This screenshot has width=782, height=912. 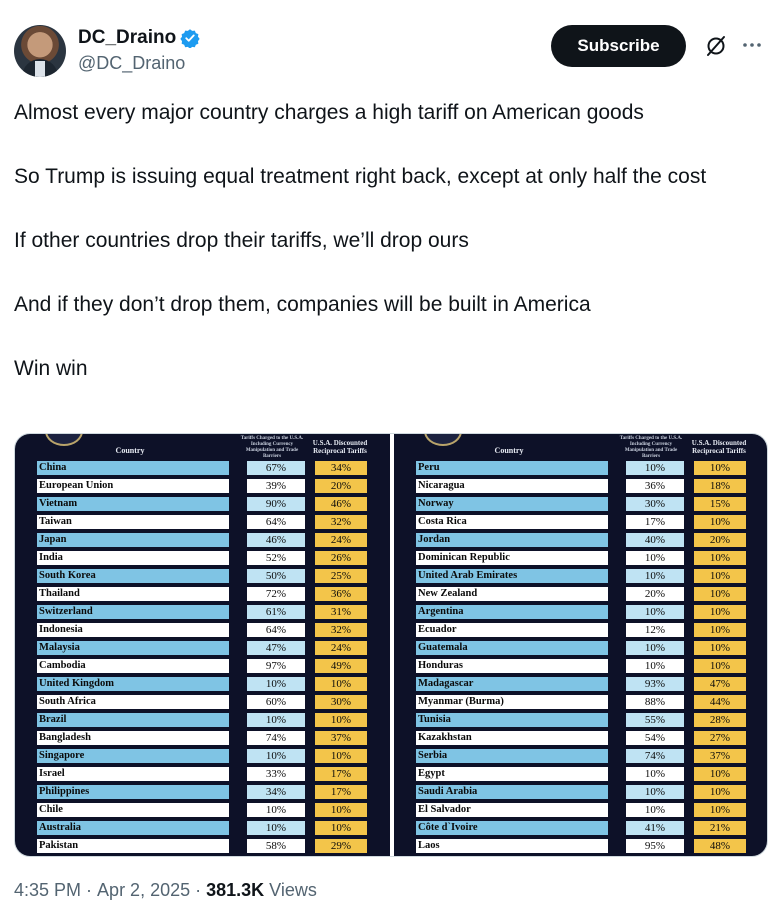 I want to click on country-cell: Nicaragua, so click(x=512, y=486).